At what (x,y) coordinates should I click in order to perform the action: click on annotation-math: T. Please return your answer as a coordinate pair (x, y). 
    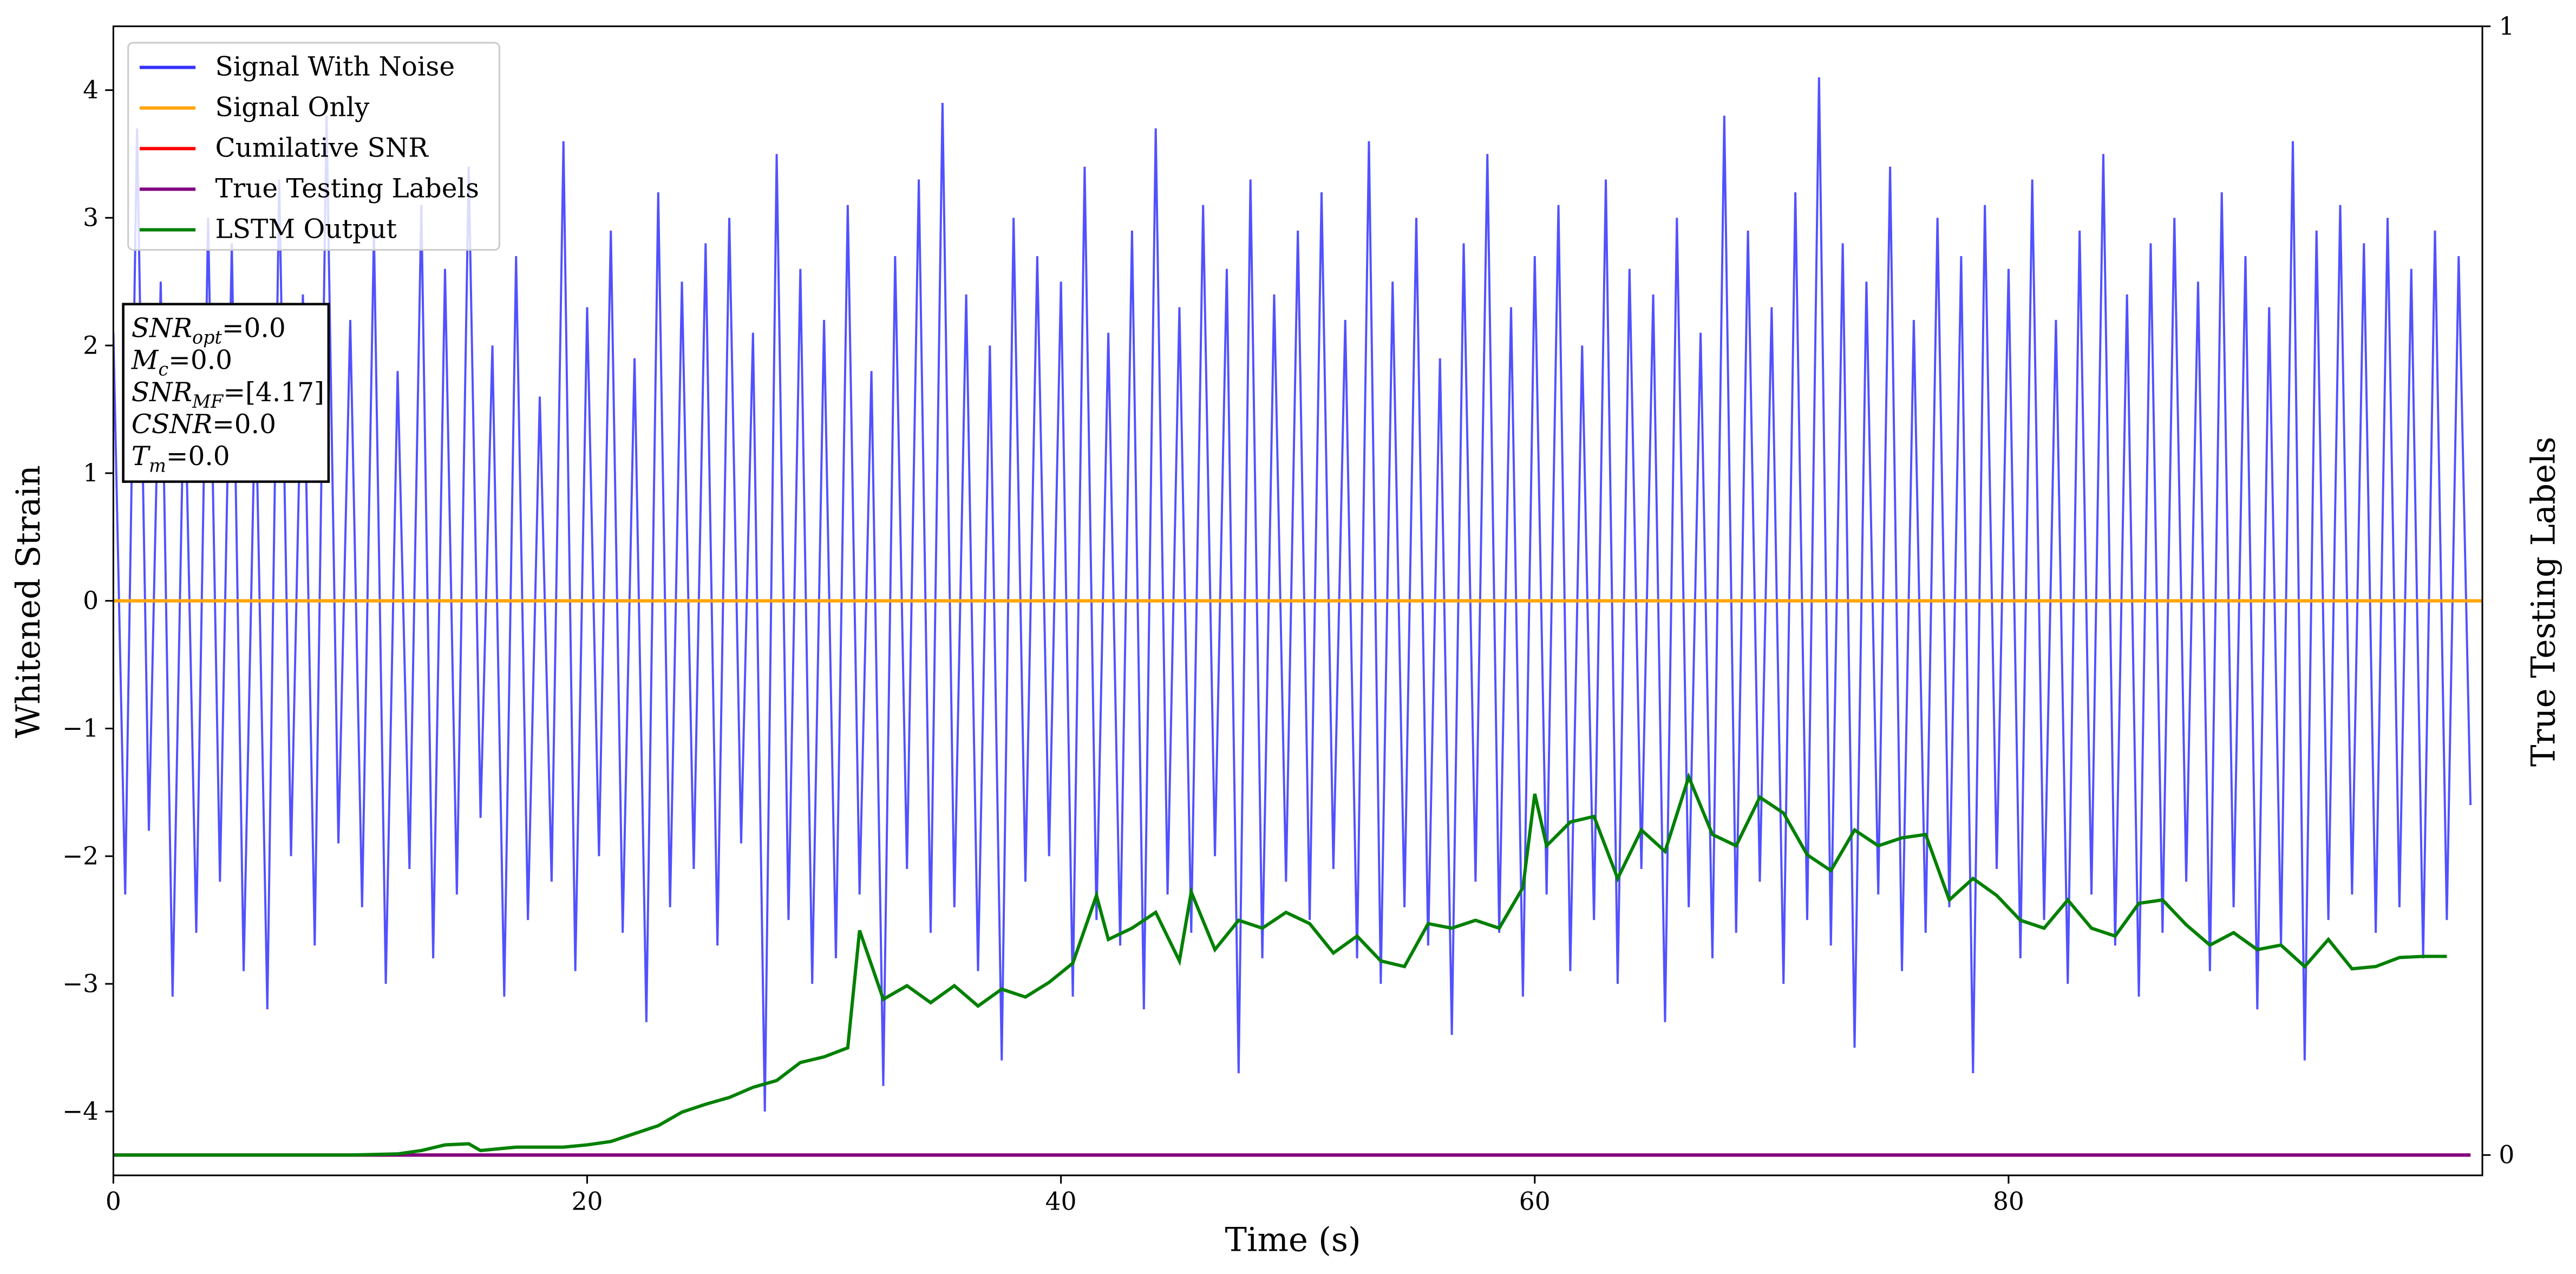
    Looking at the image, I should click on (141, 456).